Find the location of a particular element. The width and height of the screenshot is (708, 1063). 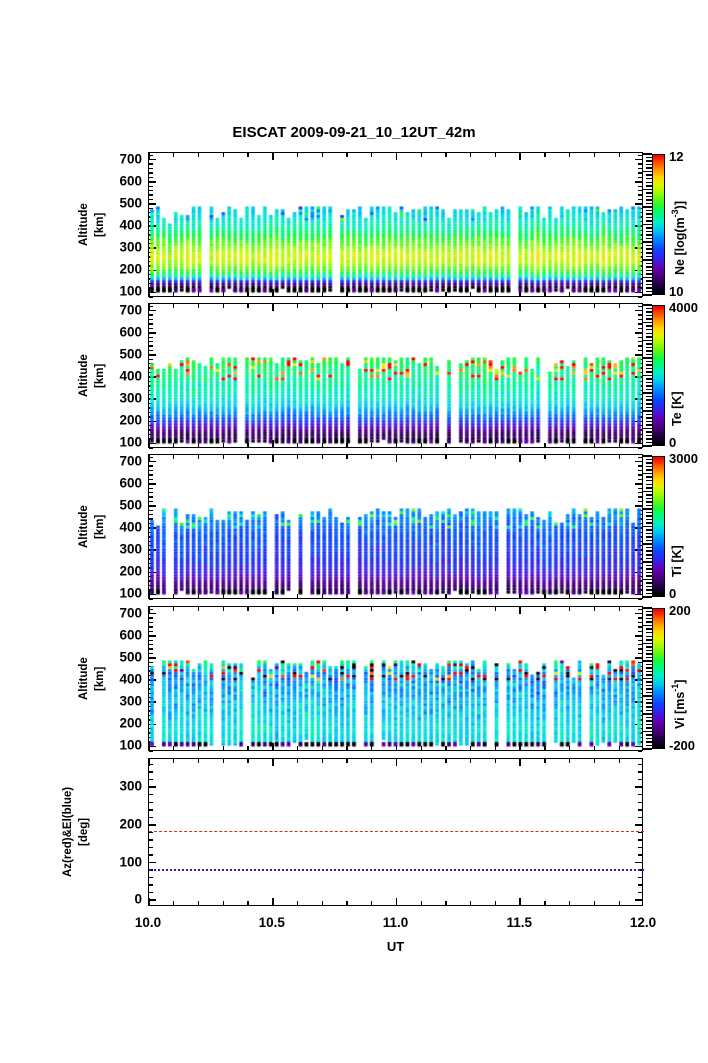

y-tick-label-ti-700: 700 is located at coordinates (130, 461).